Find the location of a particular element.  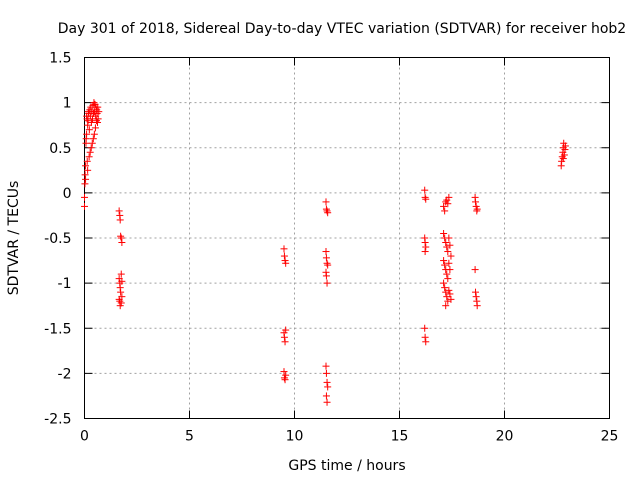

x-tick-label: 20 is located at coordinates (505, 437).